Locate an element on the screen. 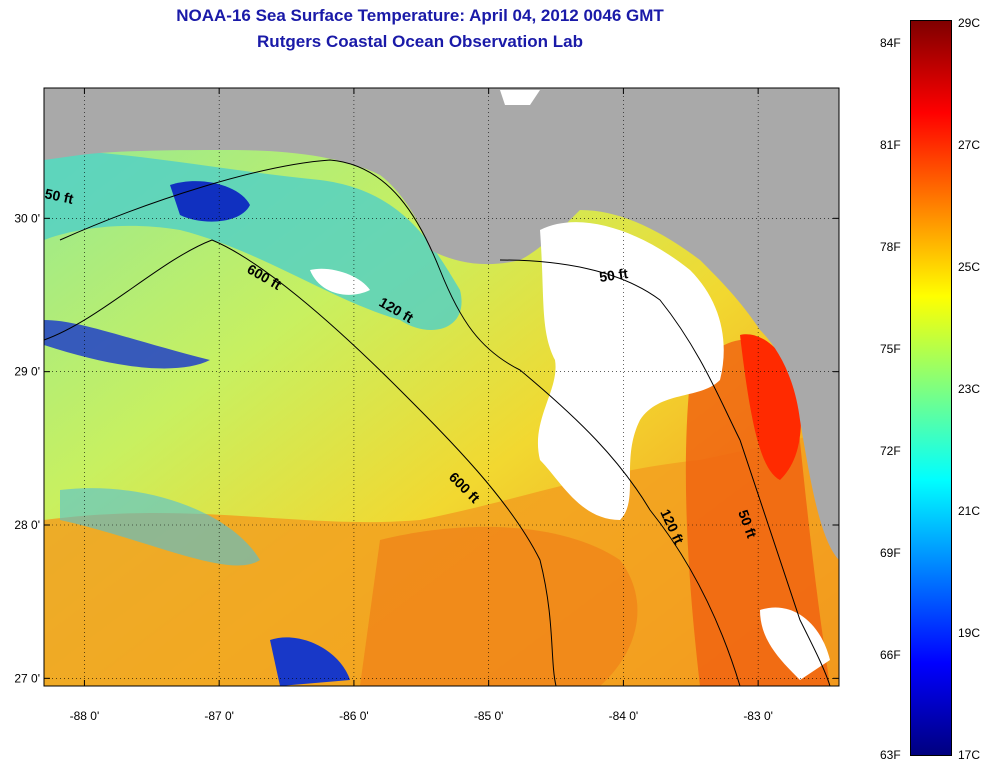  lon-tick-label: -86 0' is located at coordinates (354, 716).